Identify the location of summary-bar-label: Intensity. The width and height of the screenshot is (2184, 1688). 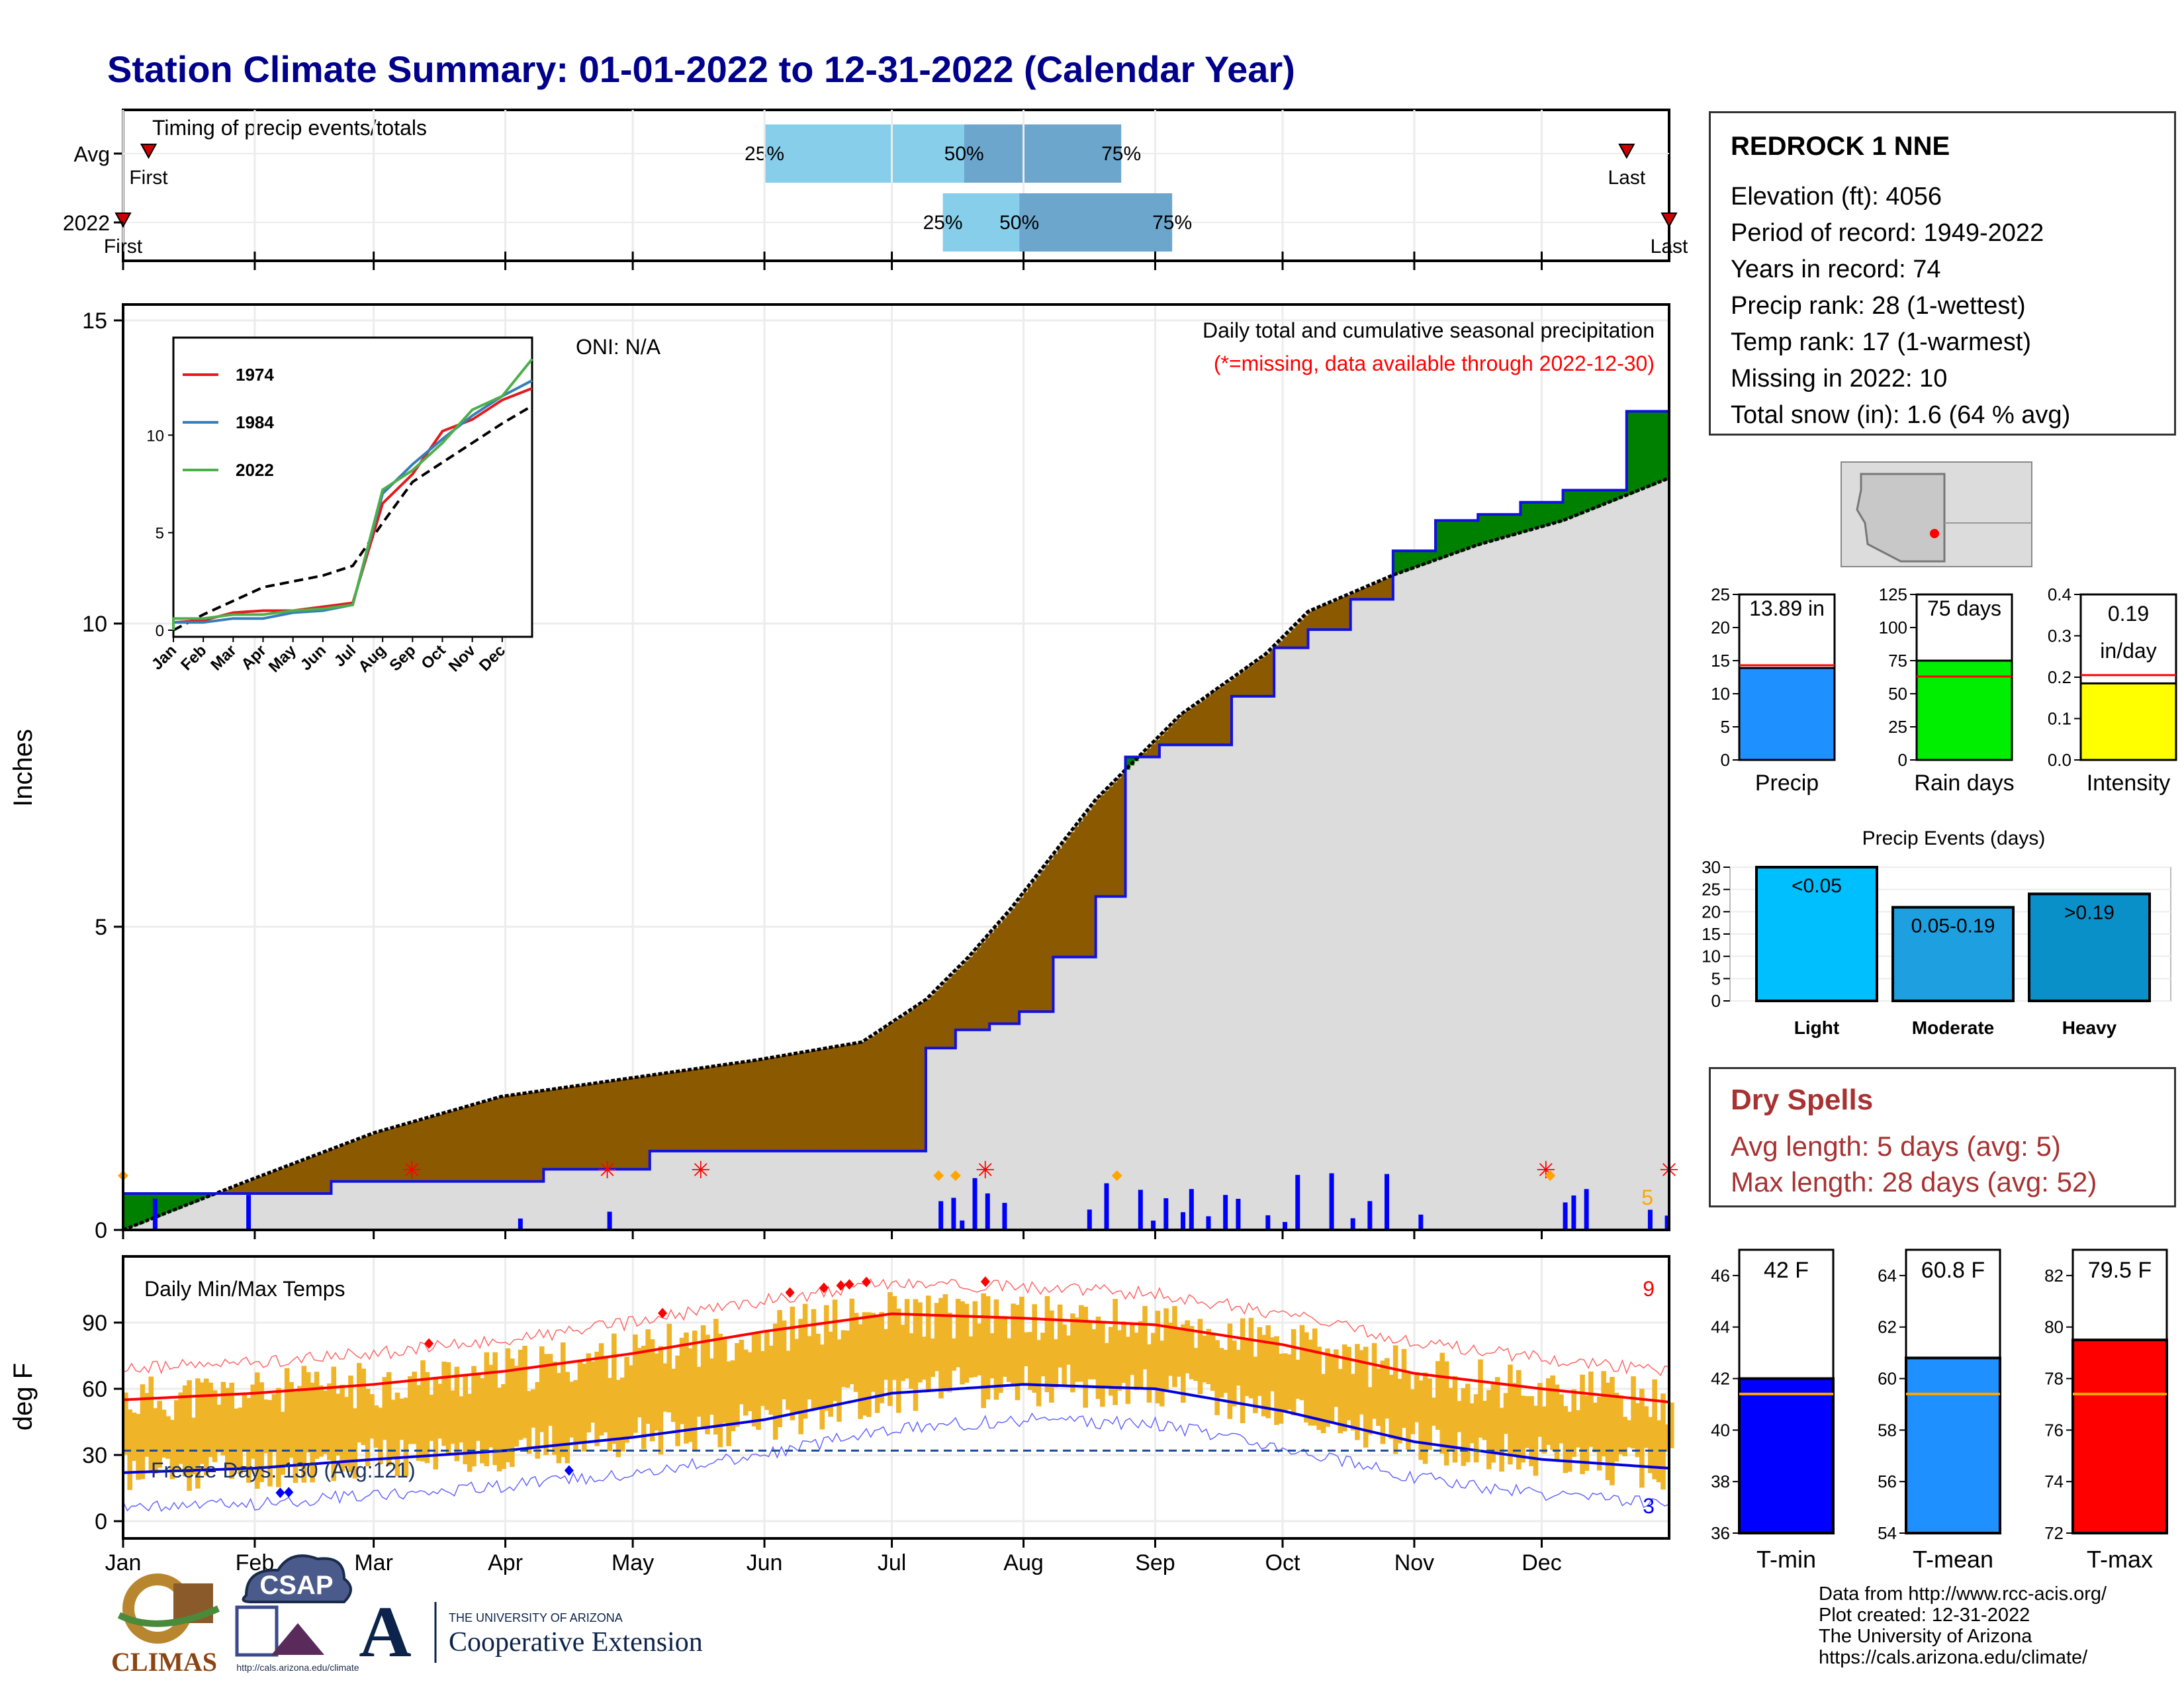
(2129, 783).